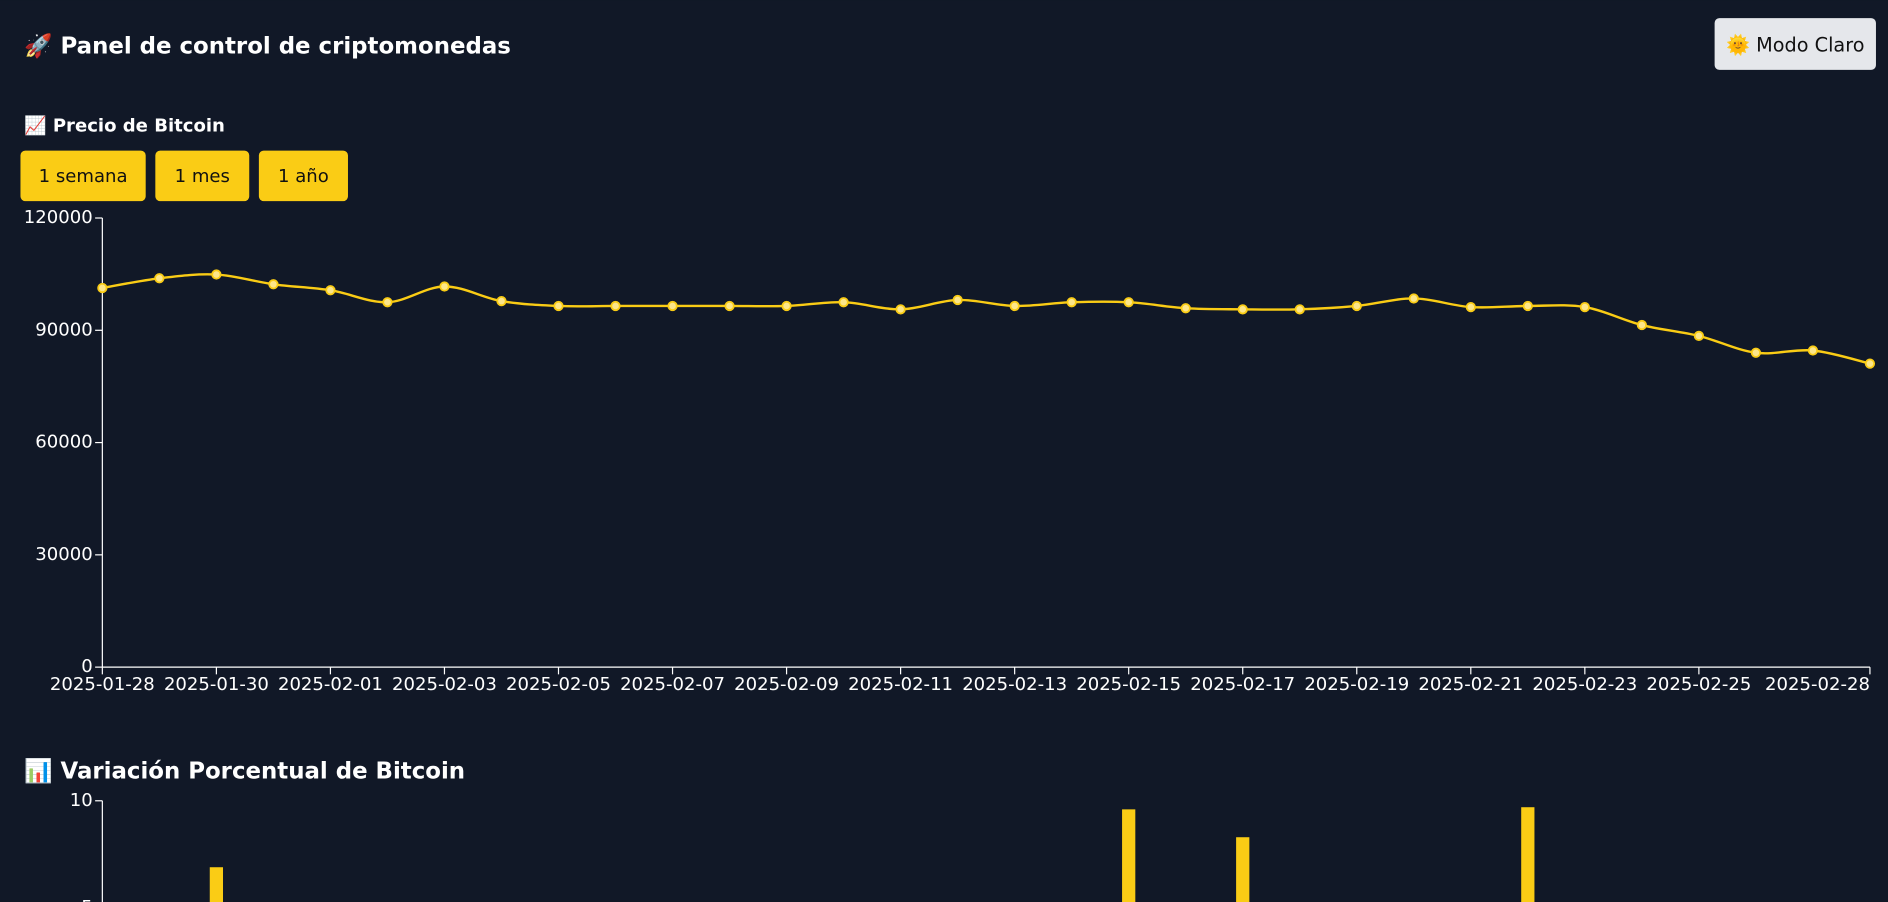 This screenshot has width=1888, height=902. Describe the element at coordinates (1128, 684) in the screenshot. I see `x-tick-label: 2025-02-15` at that location.